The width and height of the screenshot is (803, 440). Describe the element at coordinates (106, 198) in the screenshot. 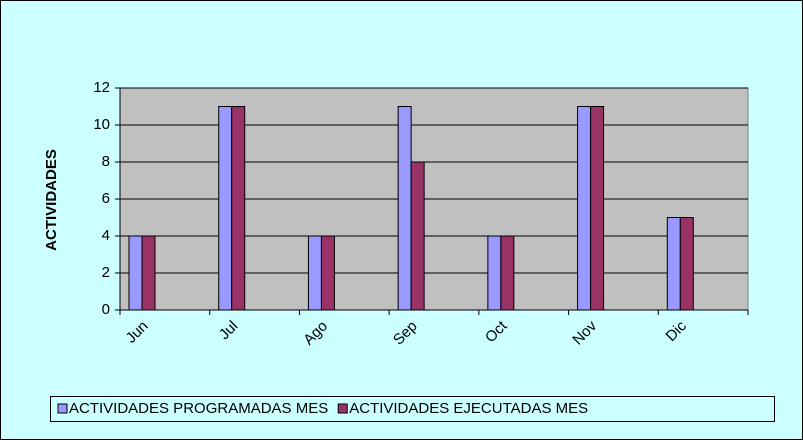

I see `y-tick-label: 6` at that location.